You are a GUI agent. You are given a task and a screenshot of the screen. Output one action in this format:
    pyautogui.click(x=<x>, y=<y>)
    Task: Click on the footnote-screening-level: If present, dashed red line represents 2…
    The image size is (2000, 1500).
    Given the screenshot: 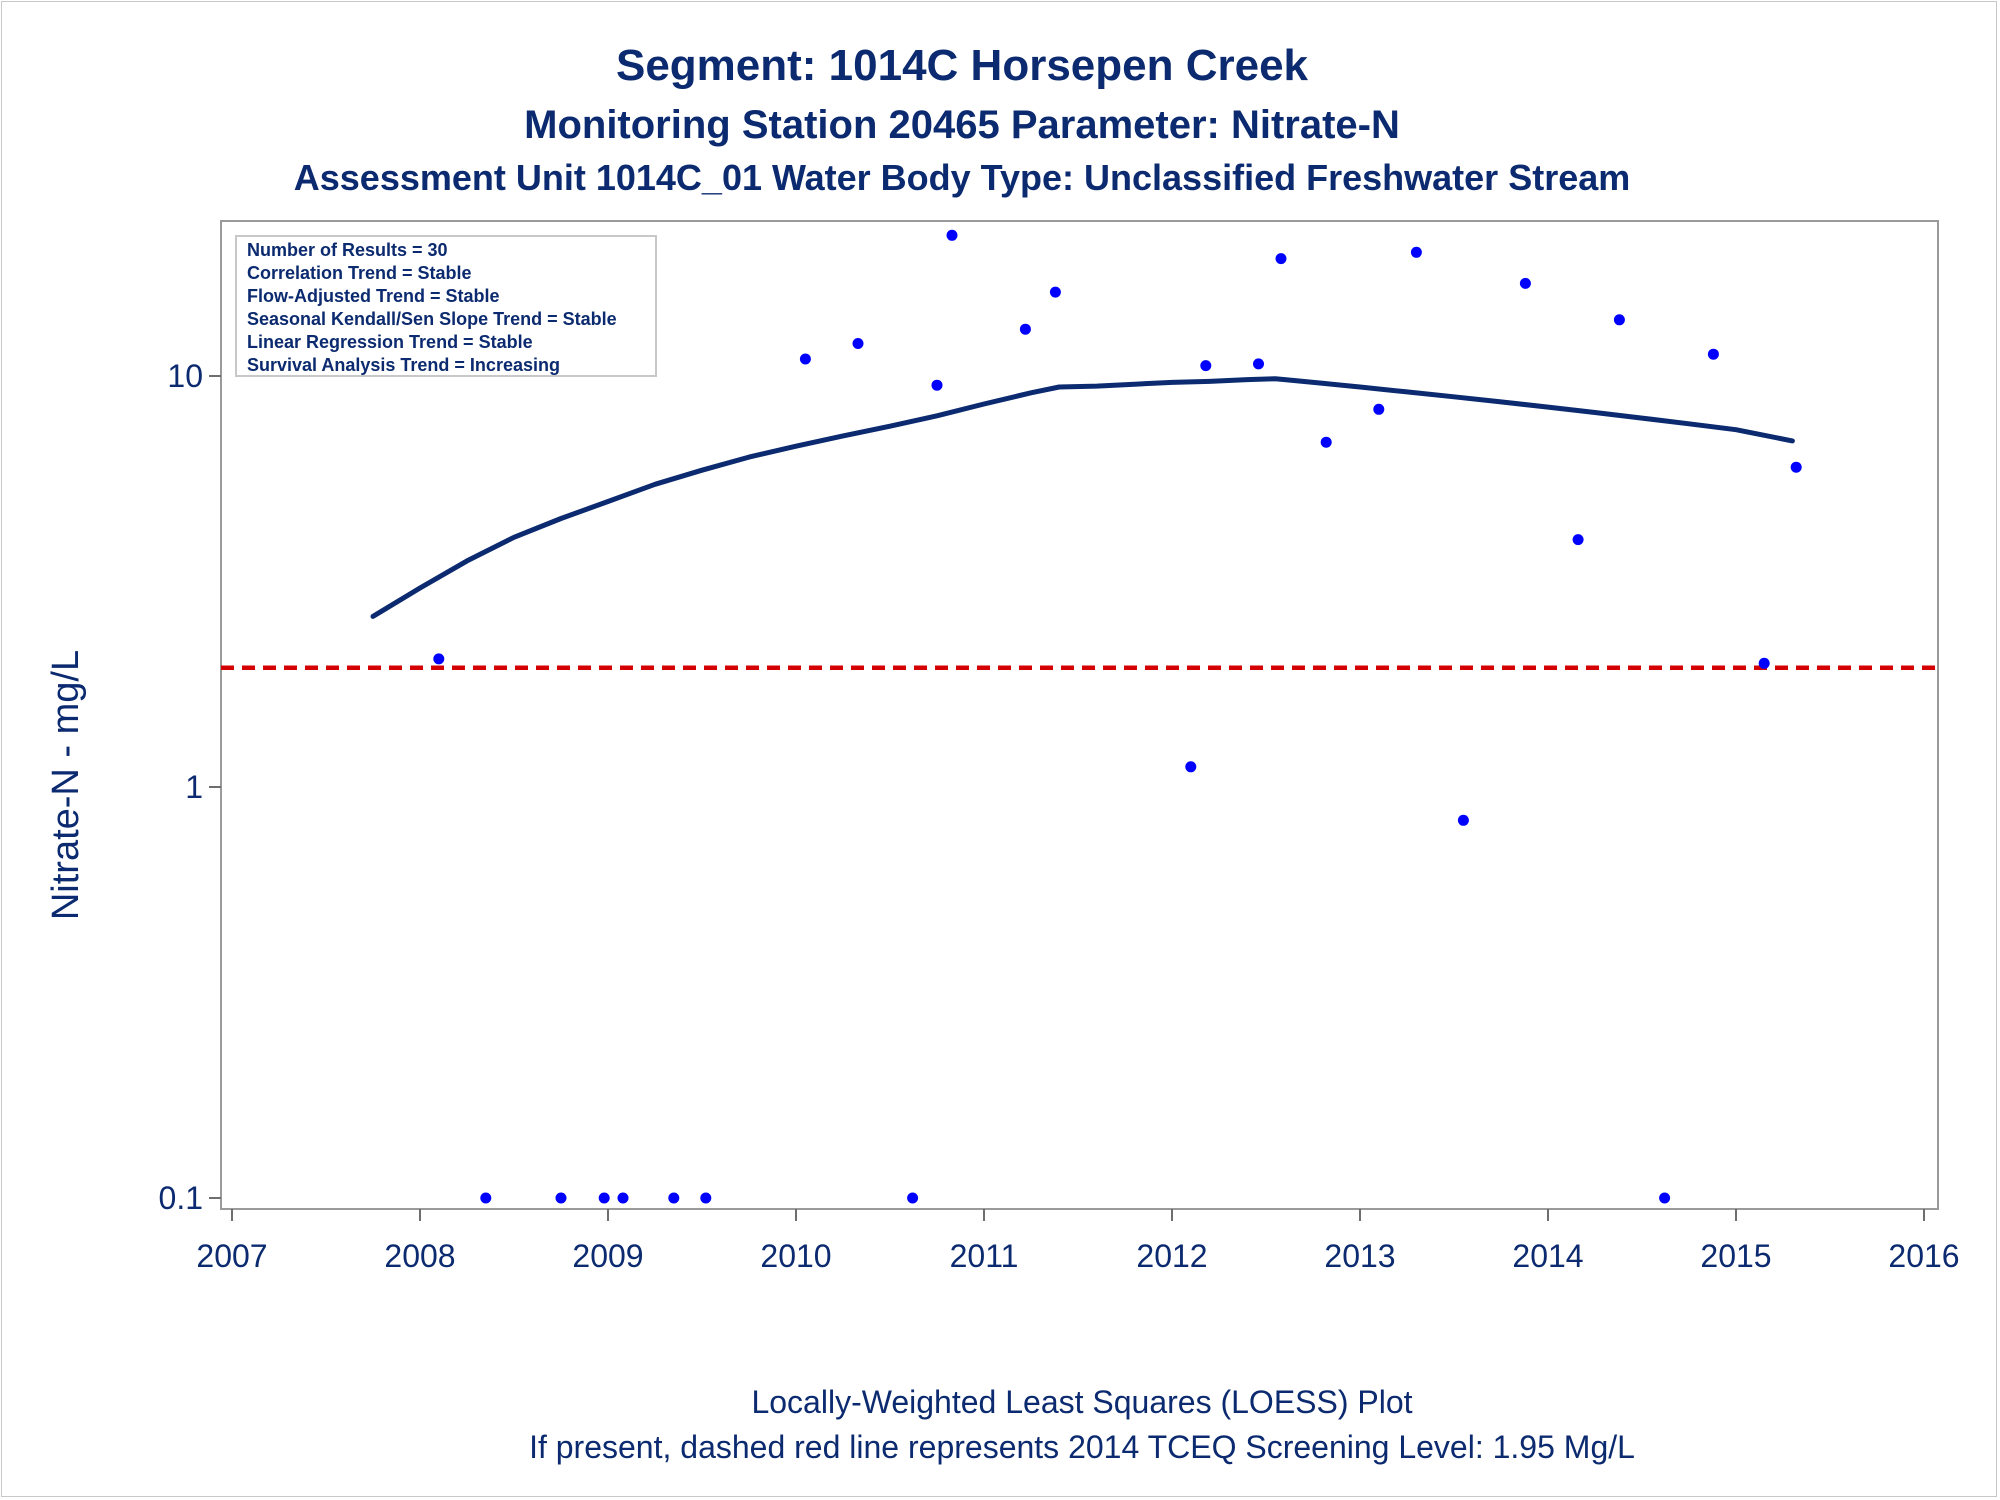 What is the action you would take?
    pyautogui.click(x=1082, y=1447)
    